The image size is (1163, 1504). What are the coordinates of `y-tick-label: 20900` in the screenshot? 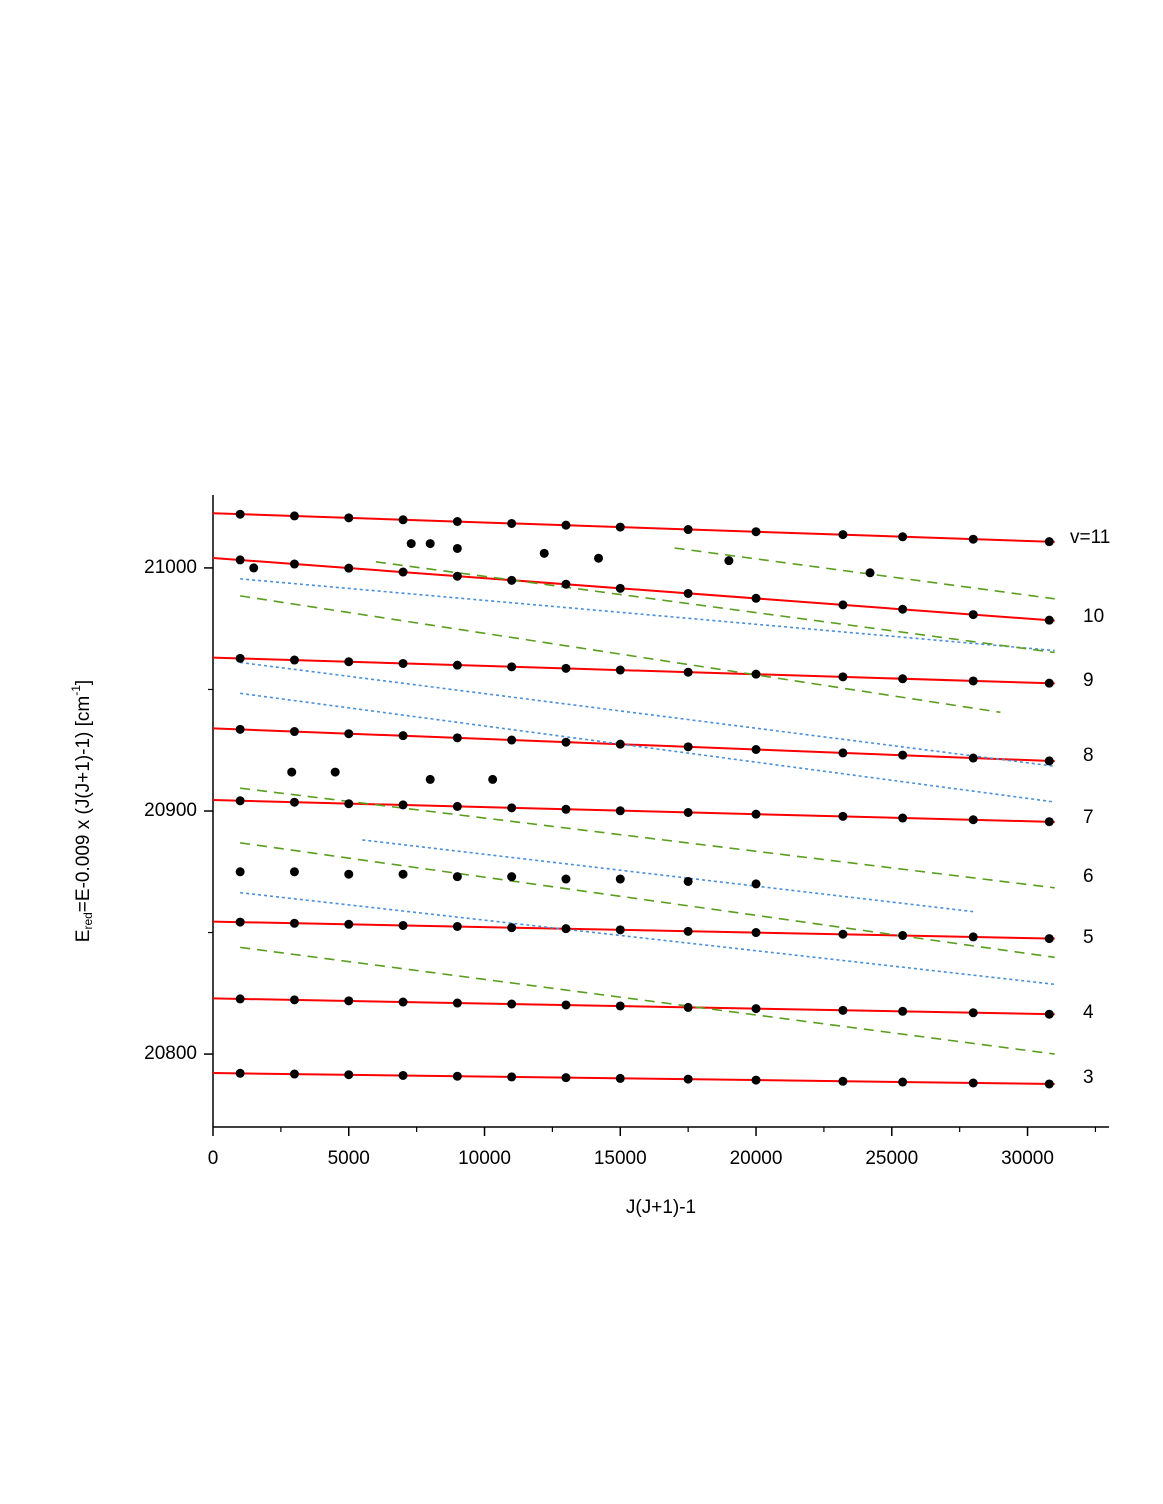 It's located at (170, 810).